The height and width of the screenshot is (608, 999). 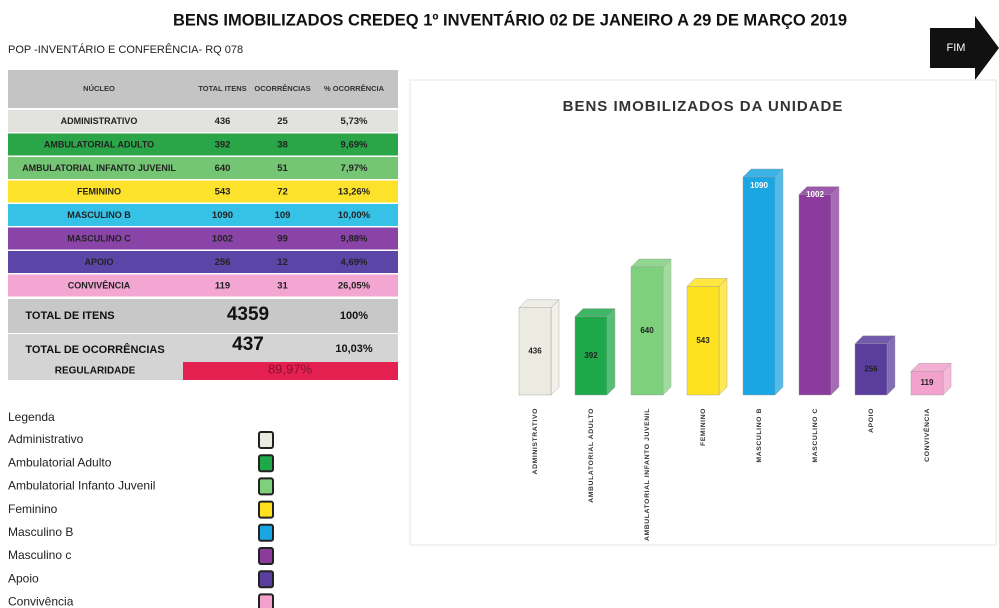 I want to click on subtitle: POP -INVENTÁRIO E CONFERÊNCIA- RQ 078, so click(x=125, y=49).